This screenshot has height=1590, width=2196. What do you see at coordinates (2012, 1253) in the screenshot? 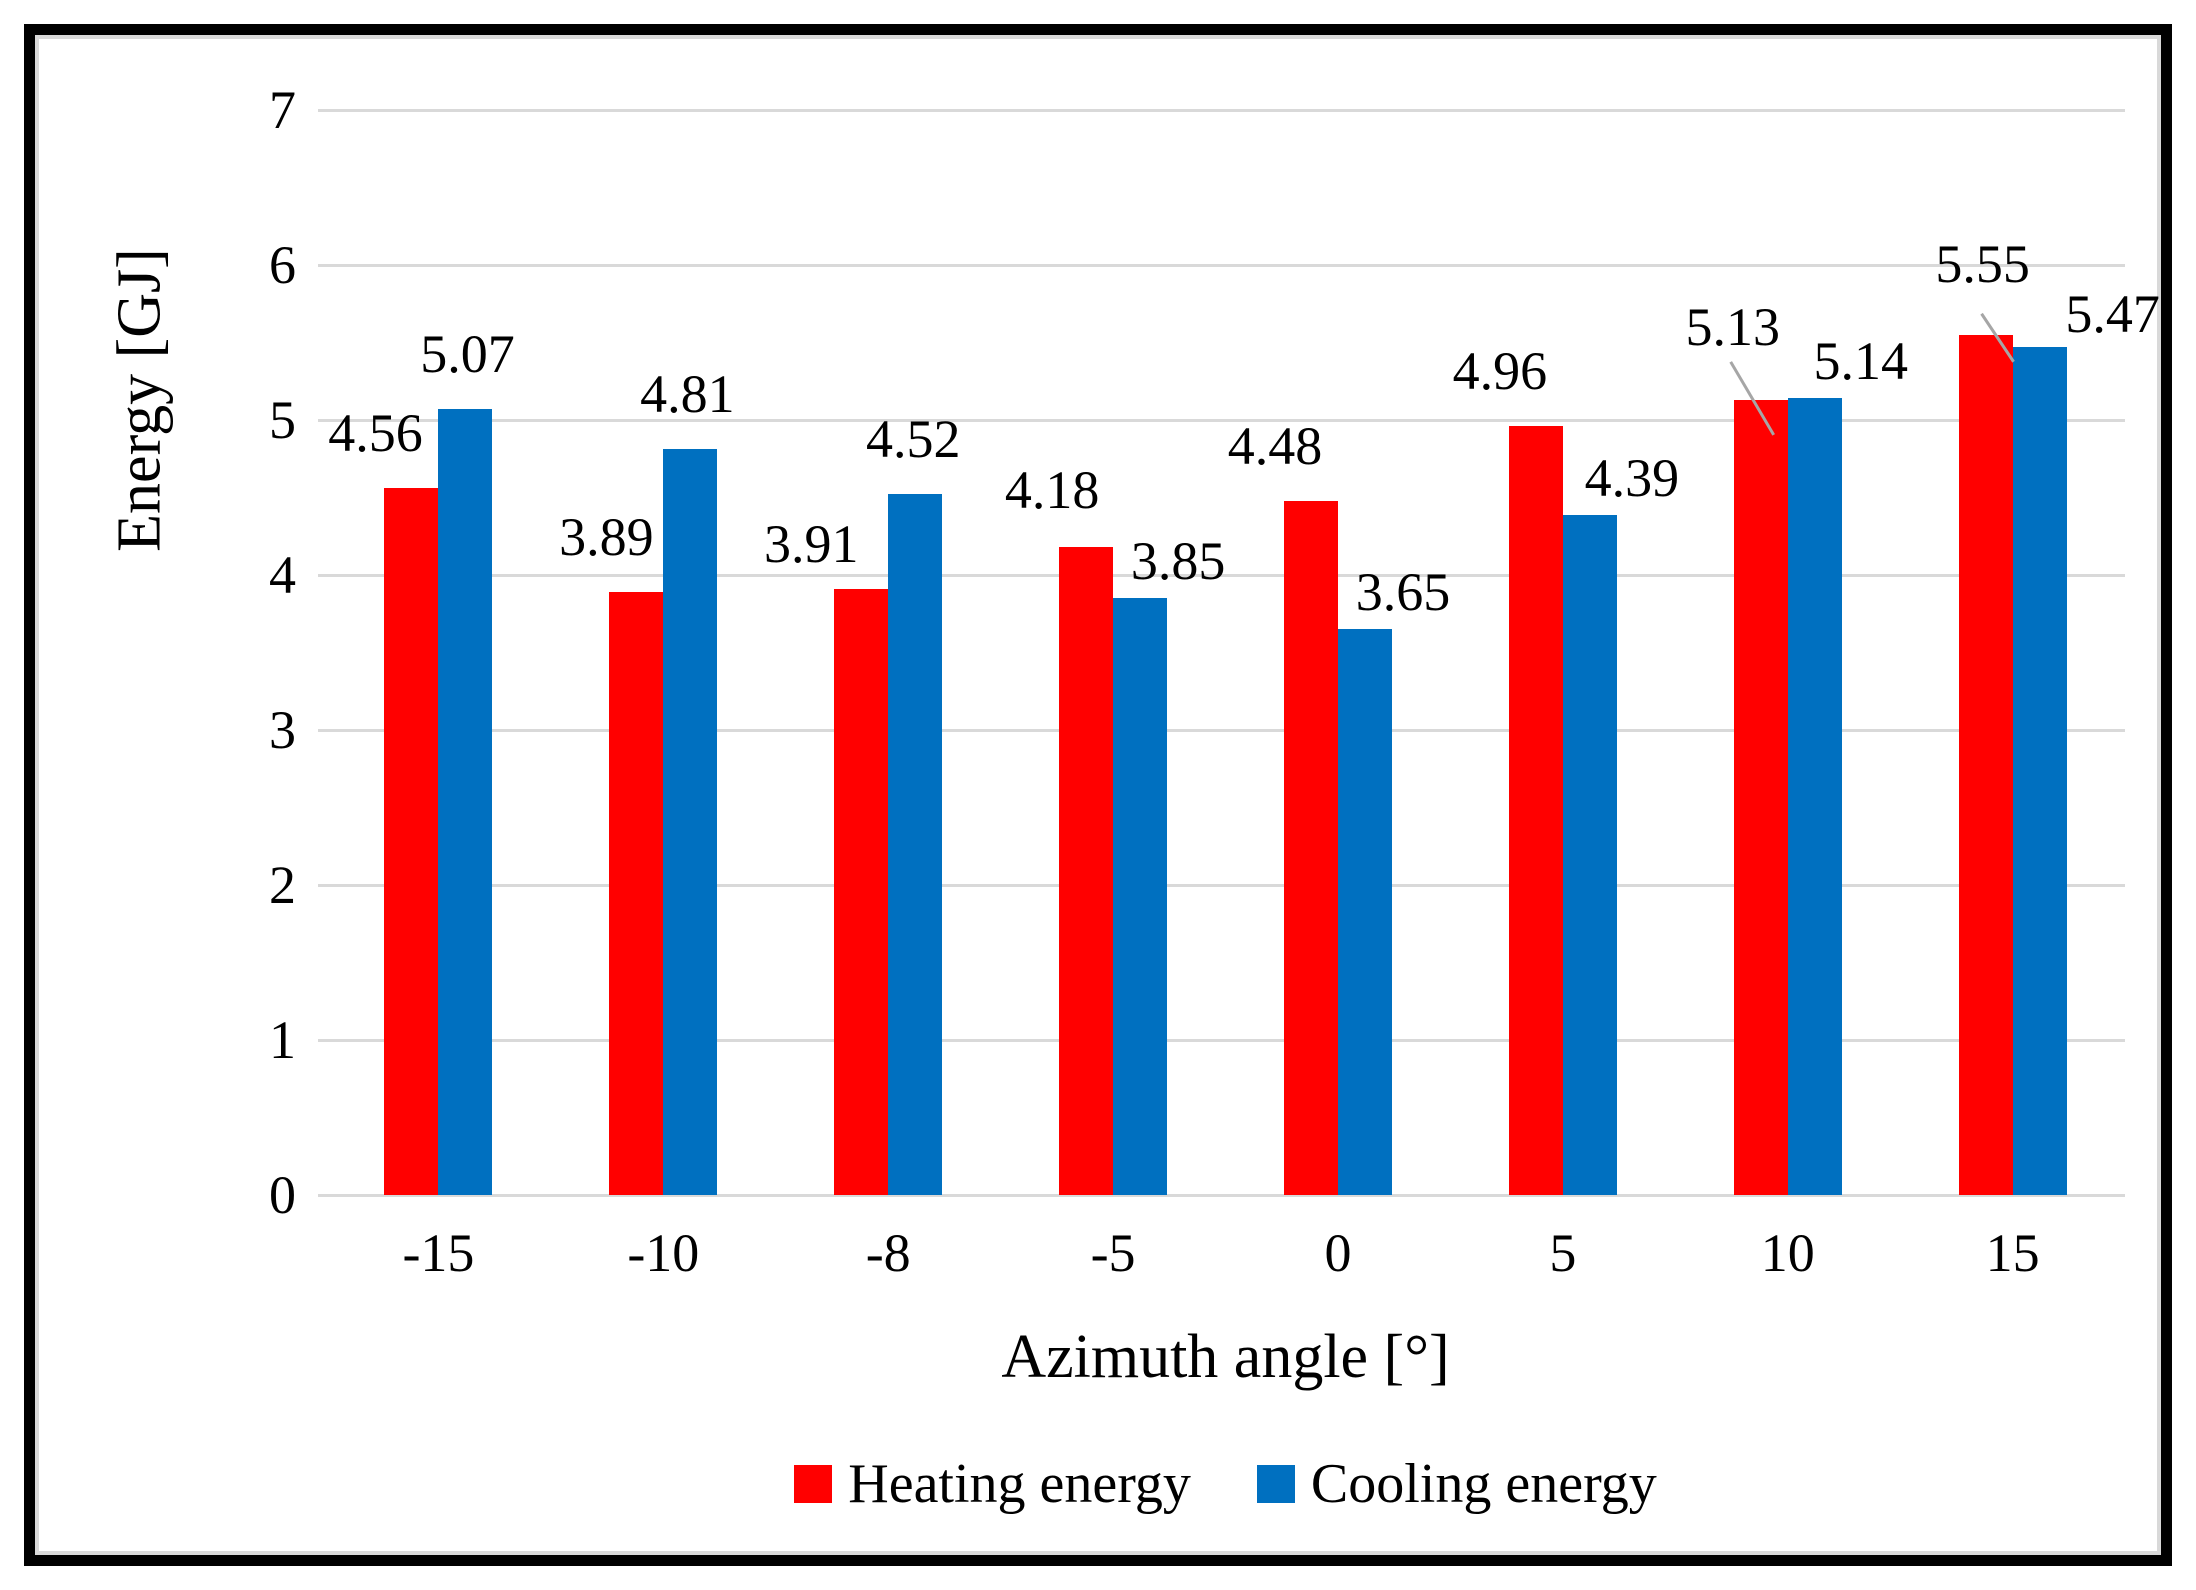
I see `x-tick-label: 15` at bounding box center [2012, 1253].